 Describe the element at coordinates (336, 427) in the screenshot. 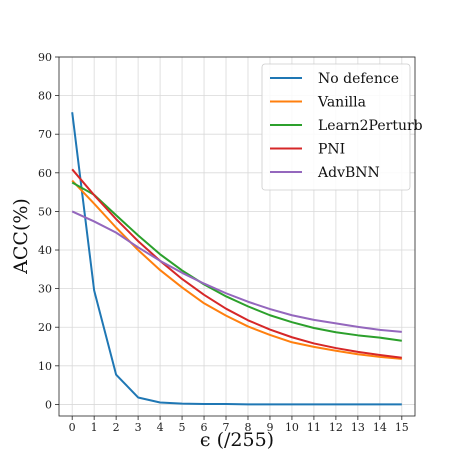

I see `x-tick-label: 12` at that location.